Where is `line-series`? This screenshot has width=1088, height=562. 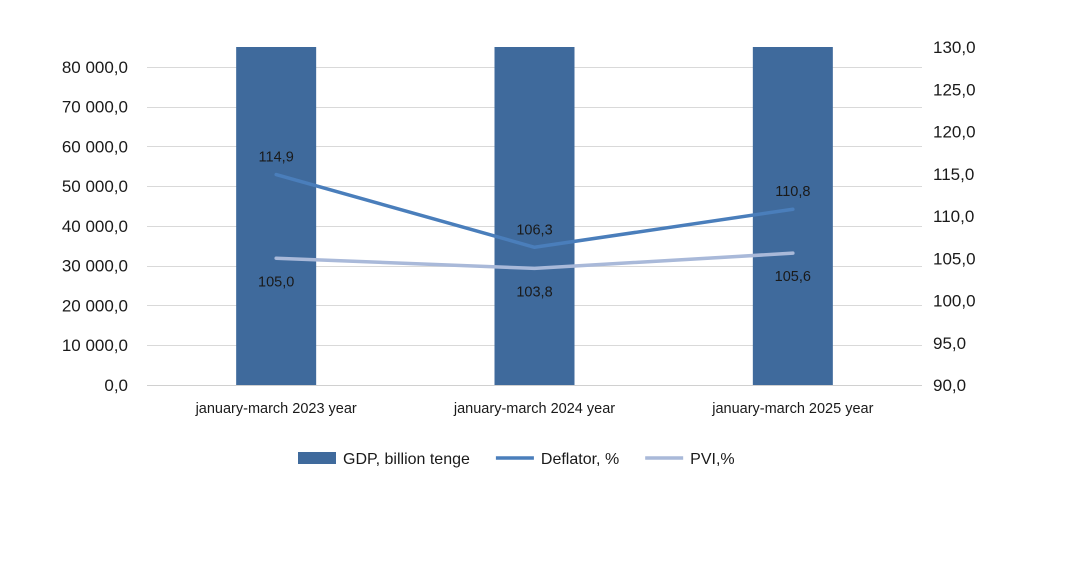 line-series is located at coordinates (534, 221).